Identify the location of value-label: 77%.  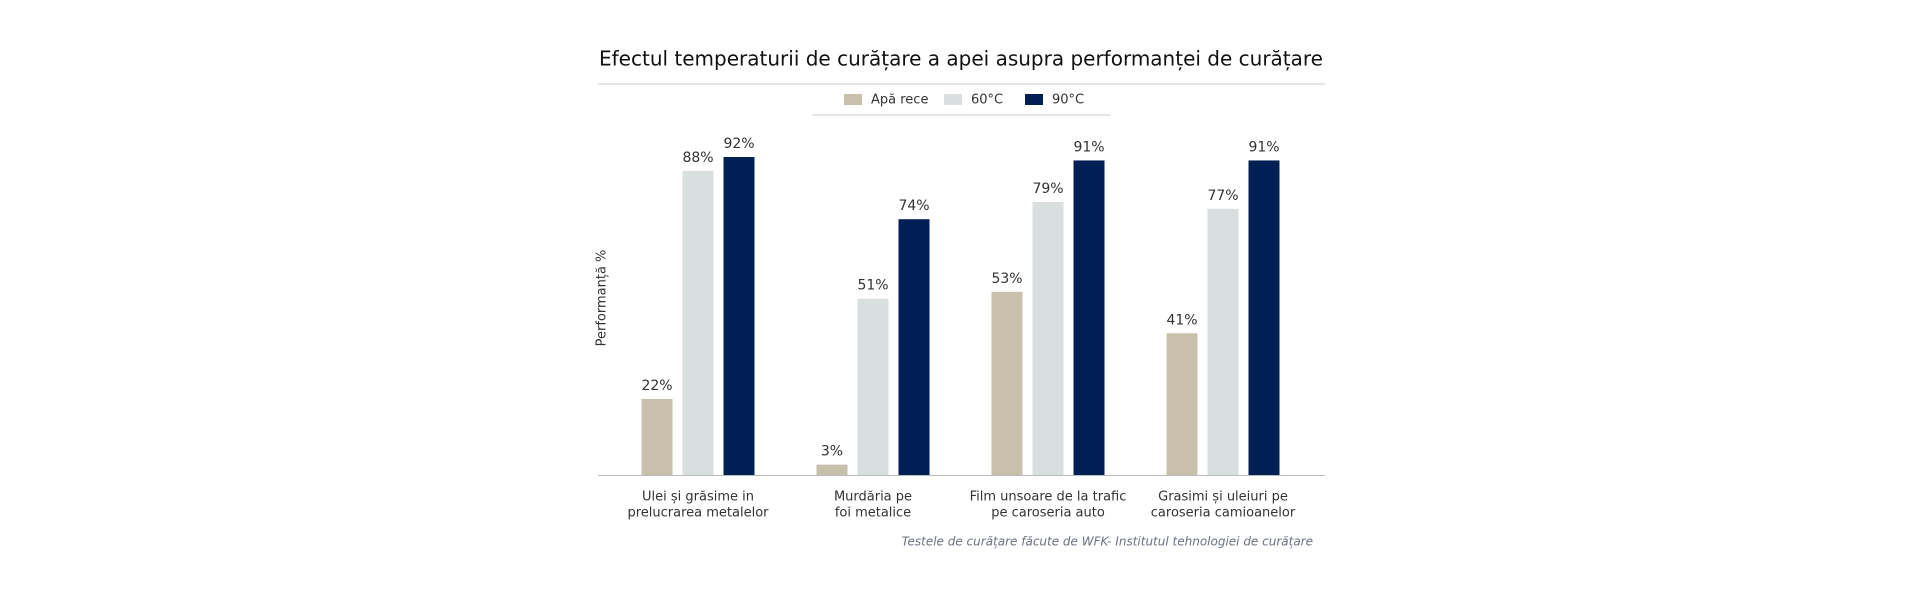
(1222, 196).